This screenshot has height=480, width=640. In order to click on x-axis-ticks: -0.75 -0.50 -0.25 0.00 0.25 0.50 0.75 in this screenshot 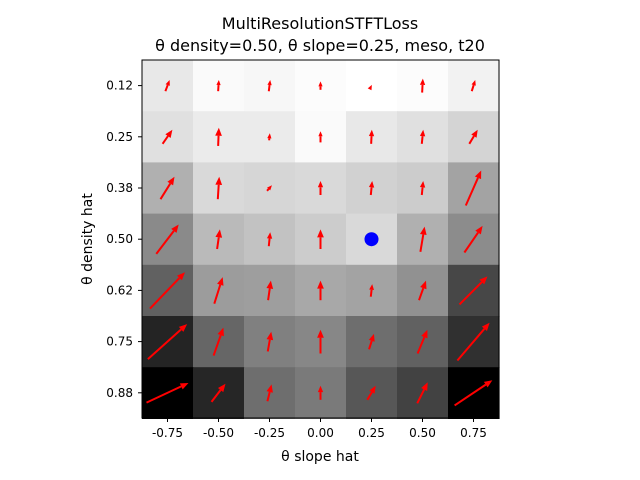, I will do `click(319, 429)`.